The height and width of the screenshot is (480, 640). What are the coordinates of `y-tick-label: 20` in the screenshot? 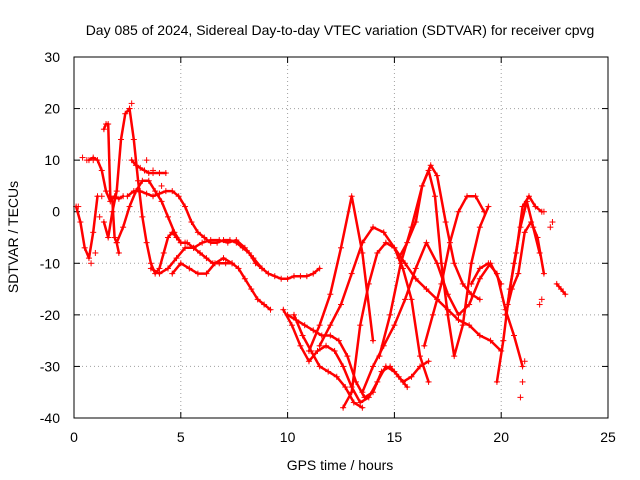 It's located at (52, 109).